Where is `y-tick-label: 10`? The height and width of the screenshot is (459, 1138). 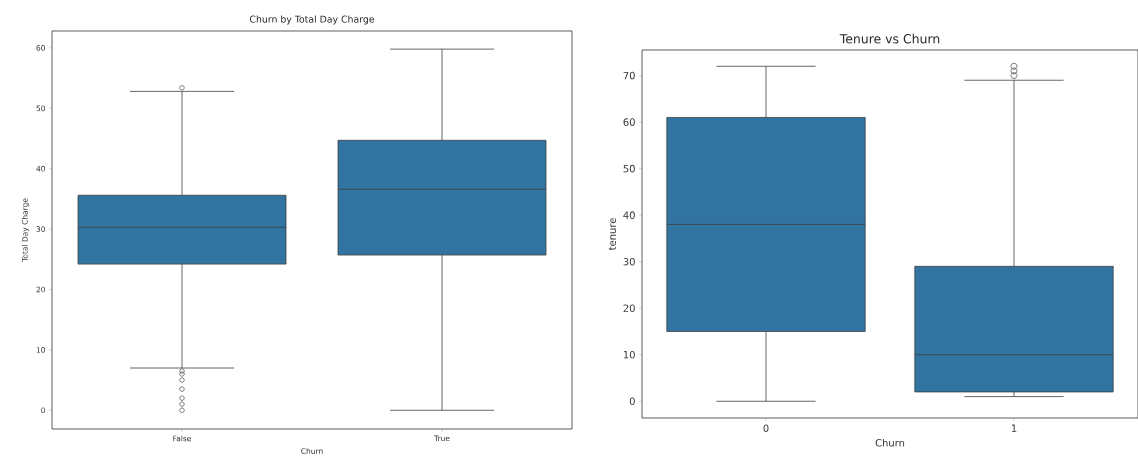
y-tick-label: 10 is located at coordinates (629, 354).